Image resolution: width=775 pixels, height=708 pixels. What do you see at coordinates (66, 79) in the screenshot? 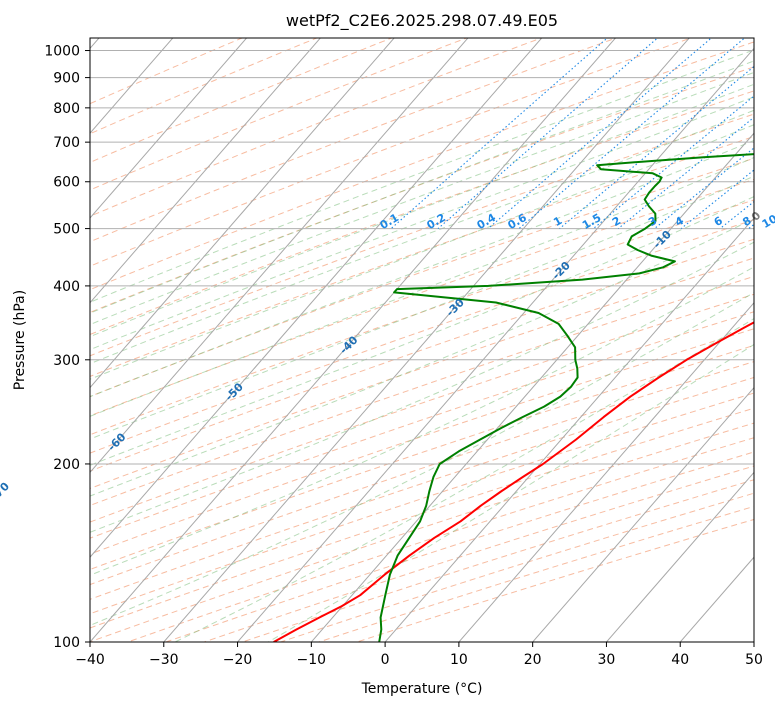
I see `y-tick-label: 900` at bounding box center [66, 79].